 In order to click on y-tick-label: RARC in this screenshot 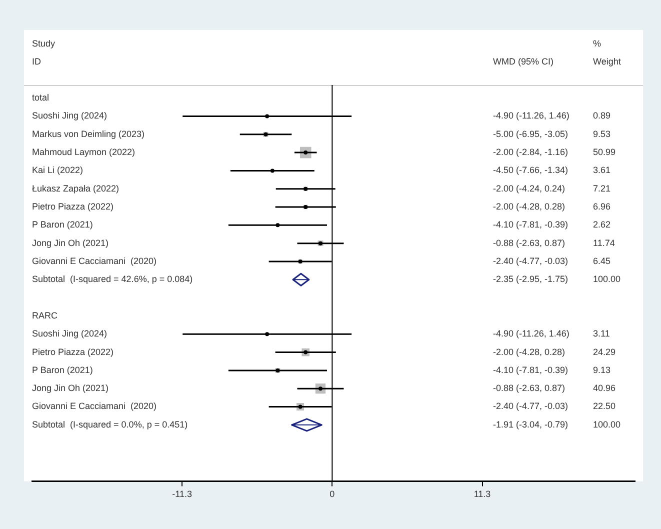, I will do `click(45, 315)`.